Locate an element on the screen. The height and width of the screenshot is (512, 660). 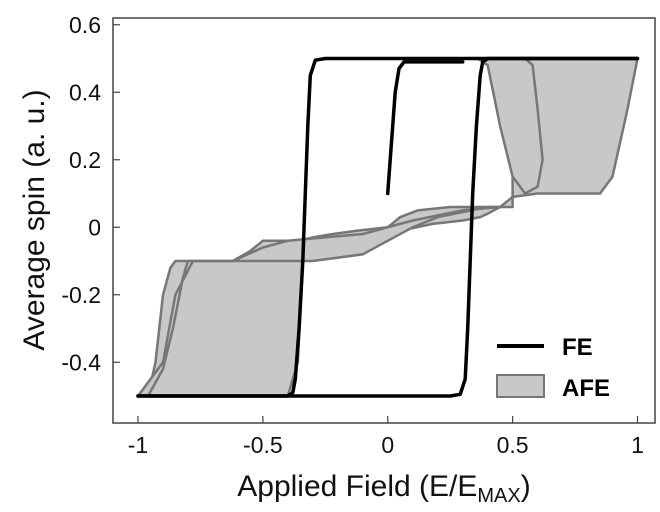
y-tick-label: -0.4 is located at coordinates (81, 362).